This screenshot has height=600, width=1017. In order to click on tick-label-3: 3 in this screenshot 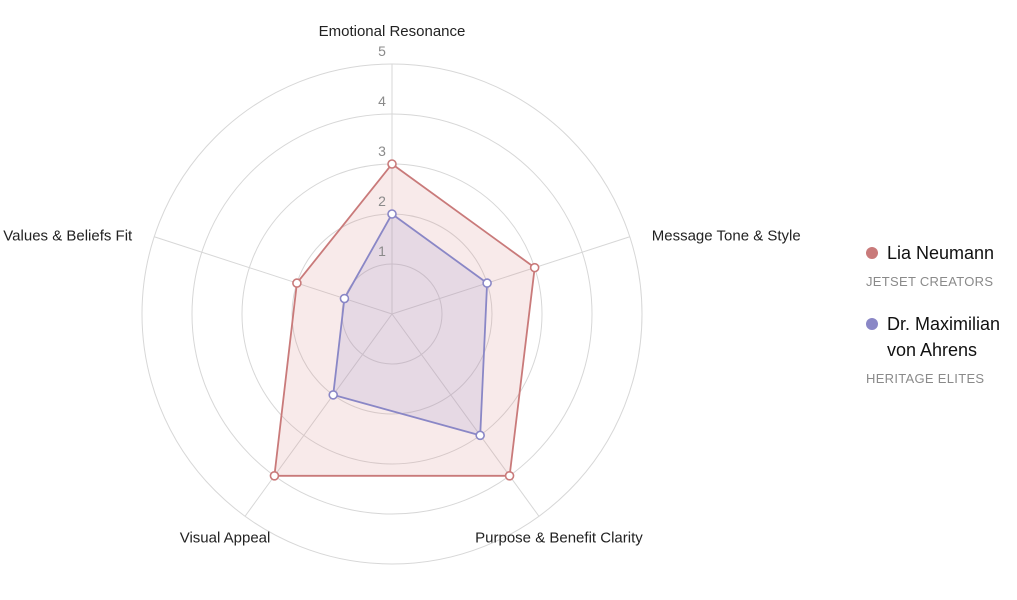, I will do `click(382, 151)`.